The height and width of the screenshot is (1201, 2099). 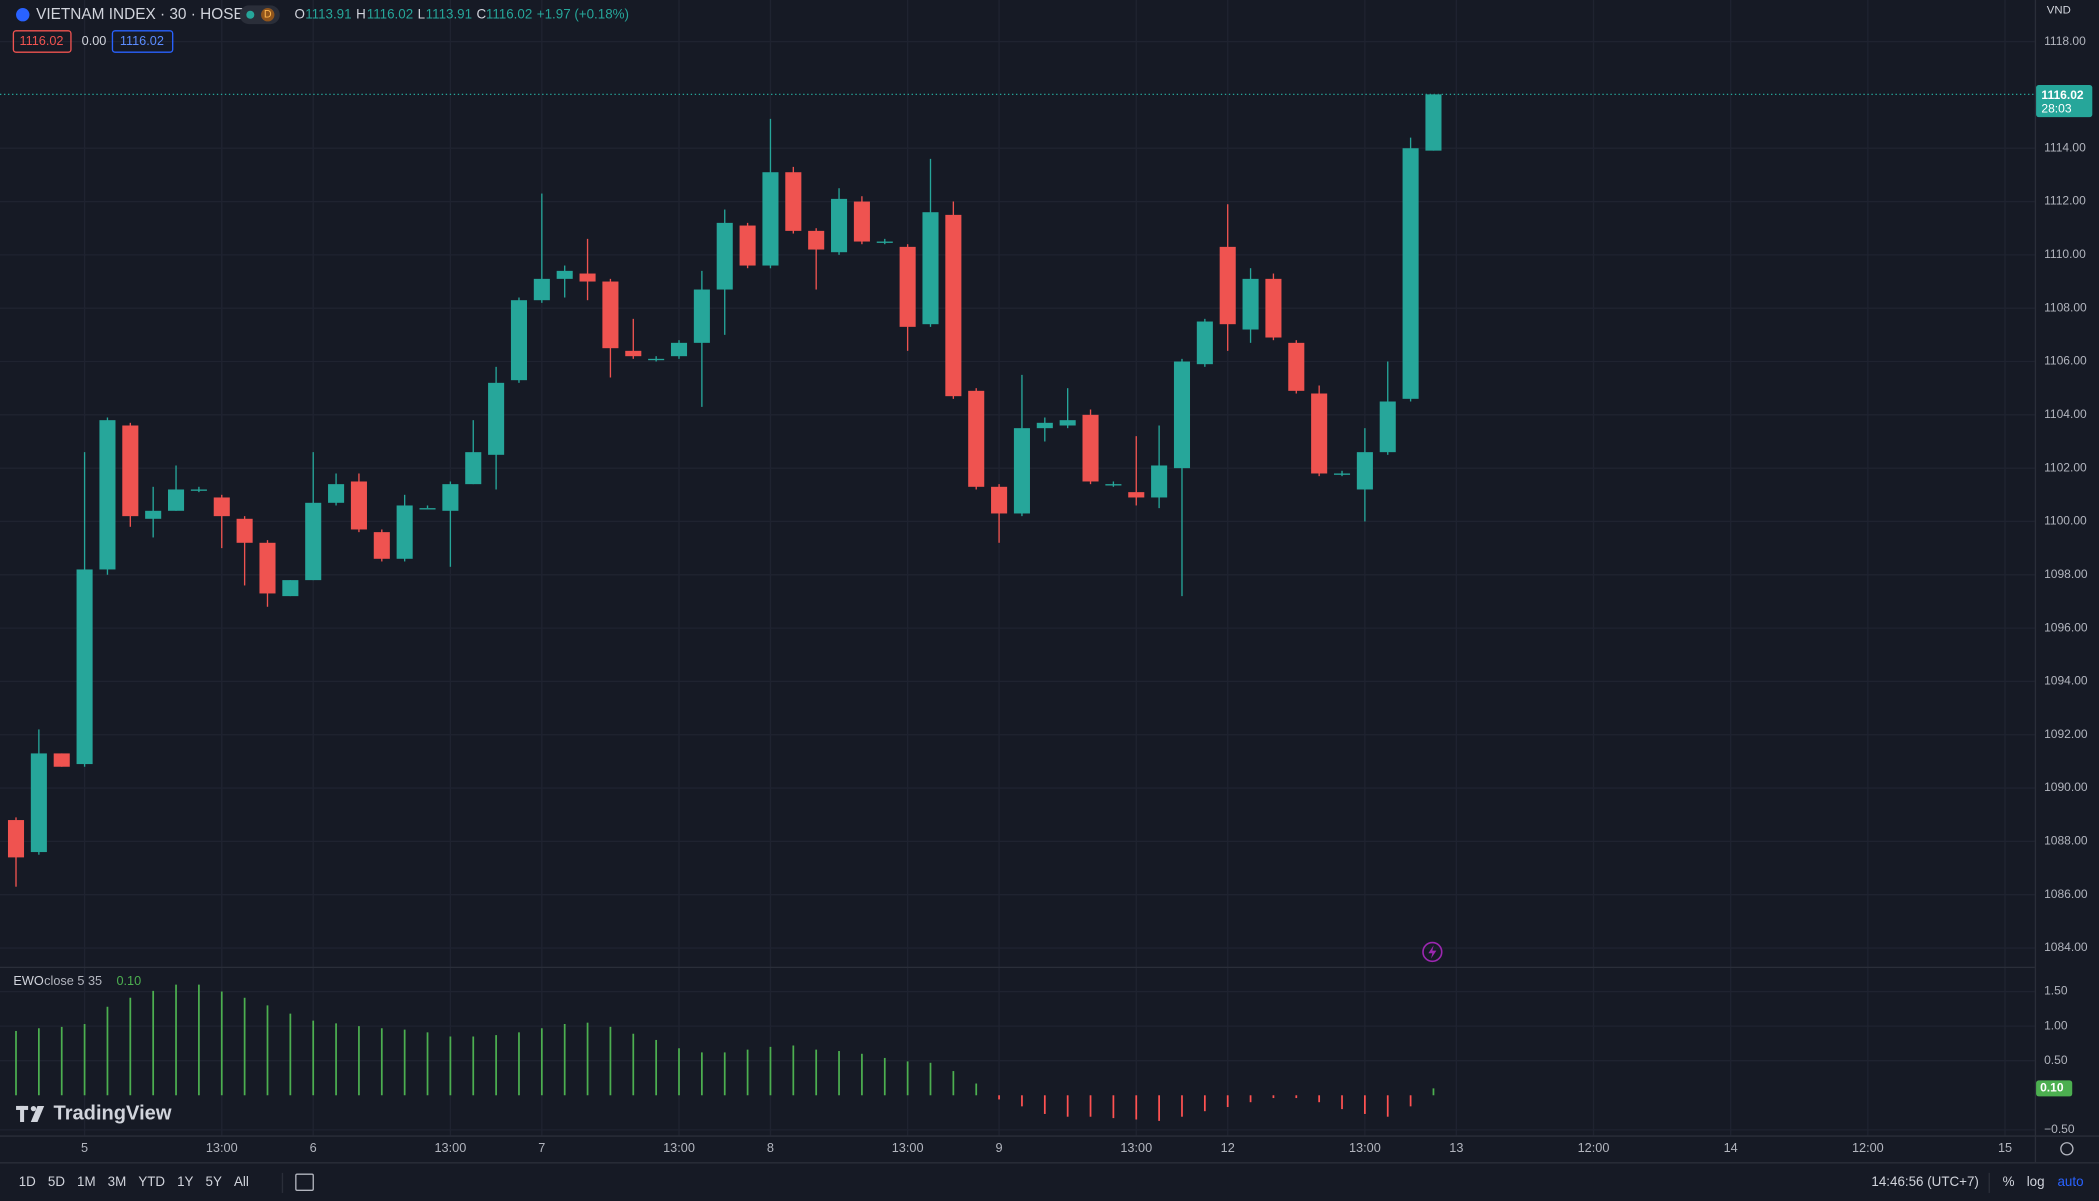 What do you see at coordinates (28, 980) in the screenshot?
I see `indicator-name: EWO` at bounding box center [28, 980].